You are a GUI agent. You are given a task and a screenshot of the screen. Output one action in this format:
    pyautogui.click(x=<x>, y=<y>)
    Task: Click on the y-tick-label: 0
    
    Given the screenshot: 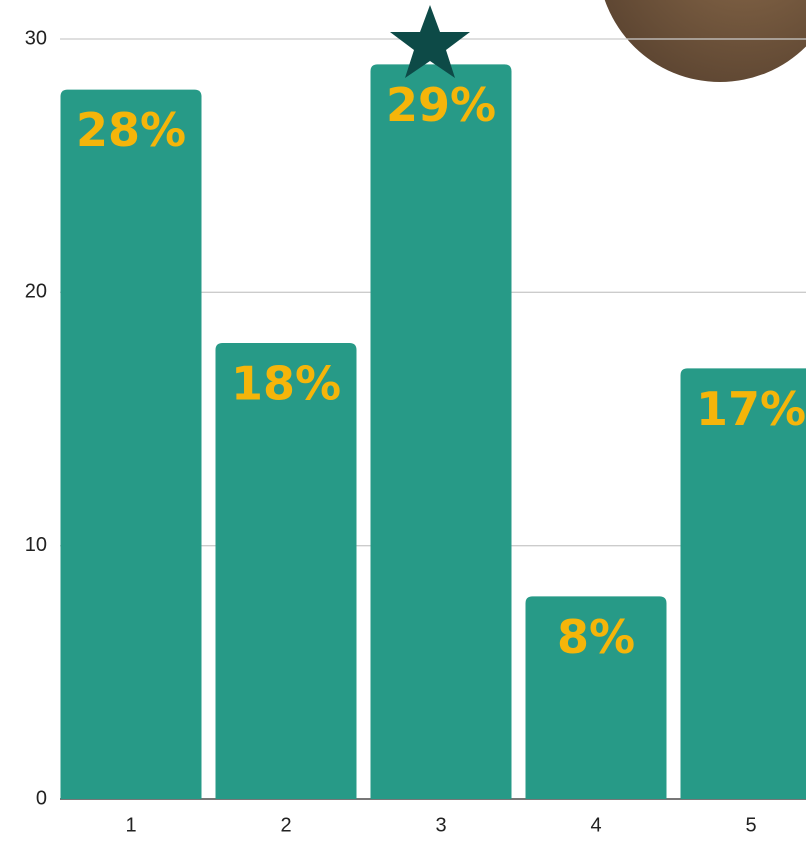 What is the action you would take?
    pyautogui.click(x=41, y=798)
    